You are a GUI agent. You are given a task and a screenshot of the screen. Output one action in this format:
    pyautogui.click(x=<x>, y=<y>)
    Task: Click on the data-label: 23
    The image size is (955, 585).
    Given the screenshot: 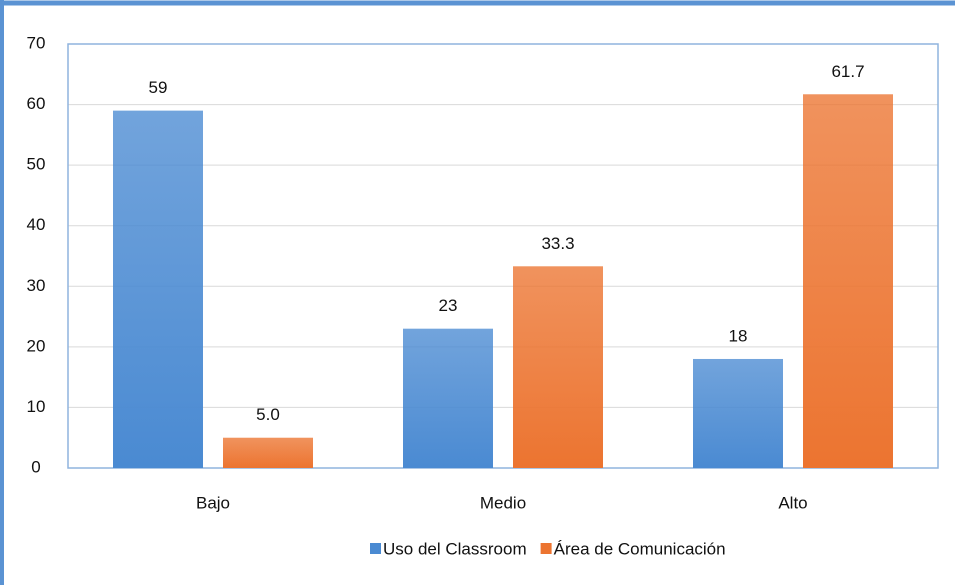 What is the action you would take?
    pyautogui.click(x=448, y=305)
    